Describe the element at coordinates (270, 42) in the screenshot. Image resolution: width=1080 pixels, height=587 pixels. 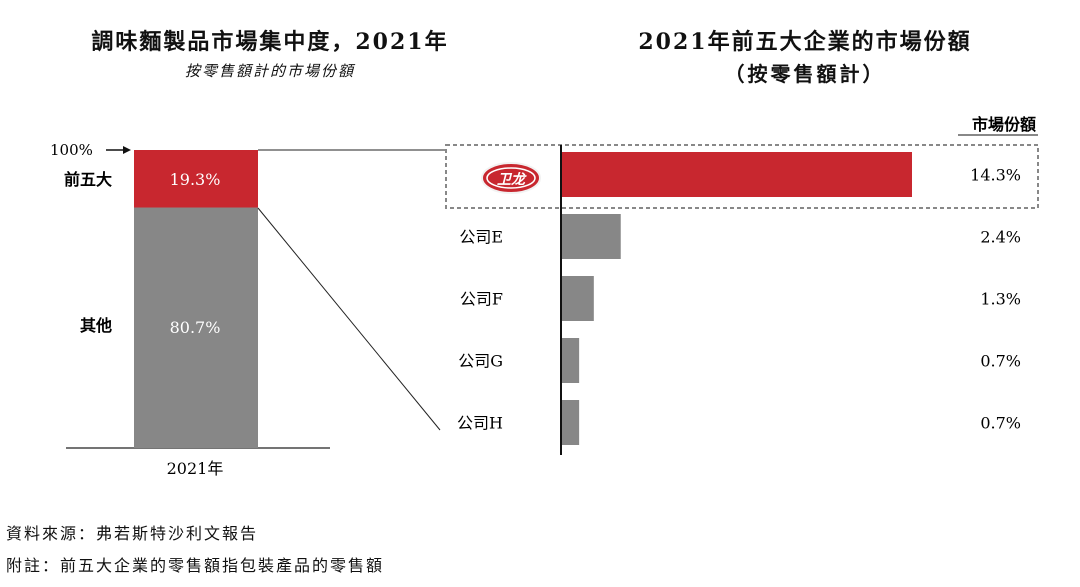
I see `left-chart-title: 調味麵製品市場集中度，2021年` at that location.